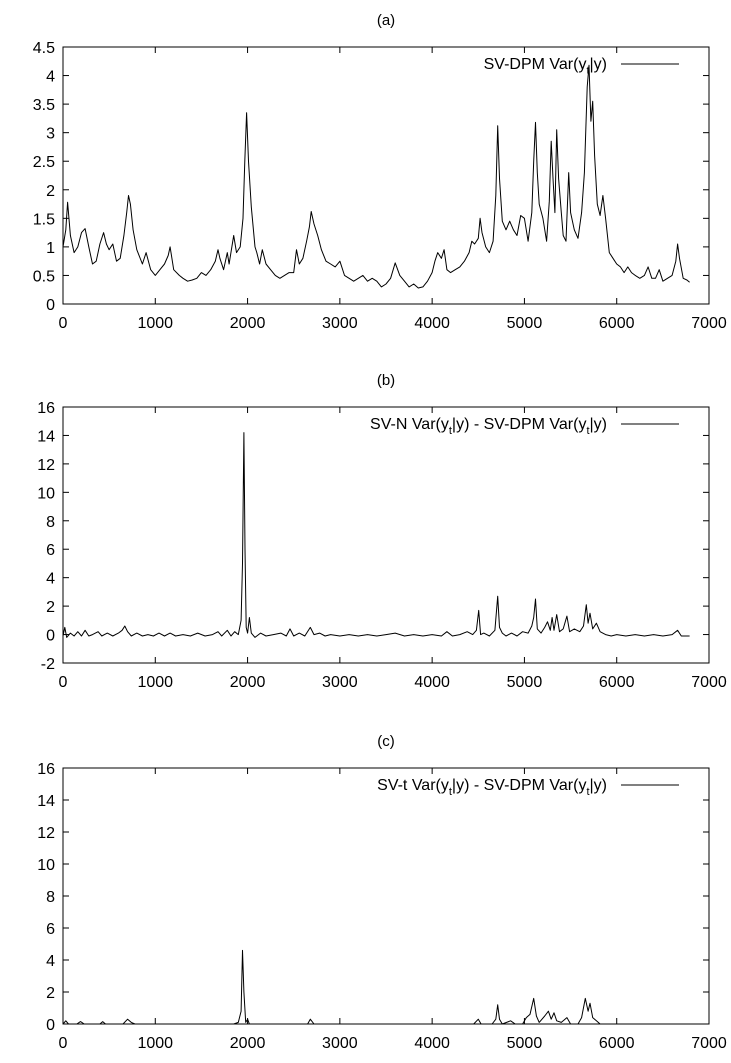 This screenshot has height=1063, width=731. What do you see at coordinates (44, 219) in the screenshot?
I see `y-tick-label: 1.5` at bounding box center [44, 219].